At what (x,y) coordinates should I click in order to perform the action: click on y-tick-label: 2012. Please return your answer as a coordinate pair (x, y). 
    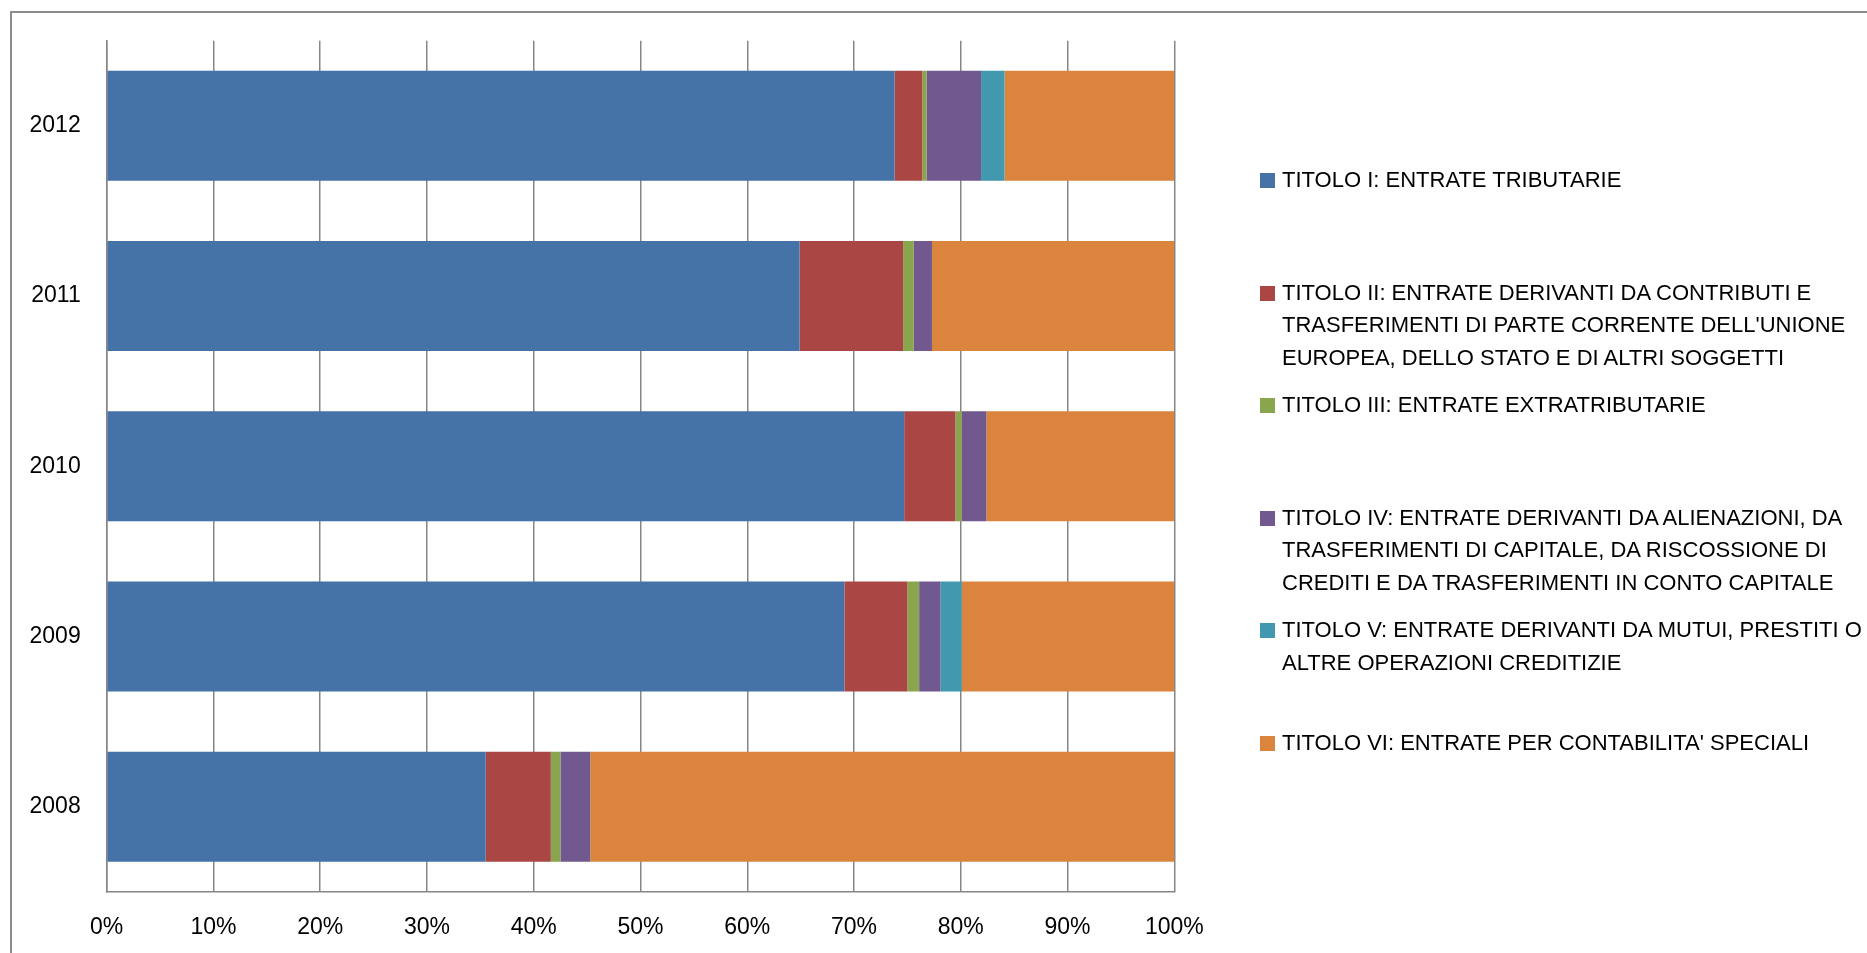
    Looking at the image, I should click on (55, 124).